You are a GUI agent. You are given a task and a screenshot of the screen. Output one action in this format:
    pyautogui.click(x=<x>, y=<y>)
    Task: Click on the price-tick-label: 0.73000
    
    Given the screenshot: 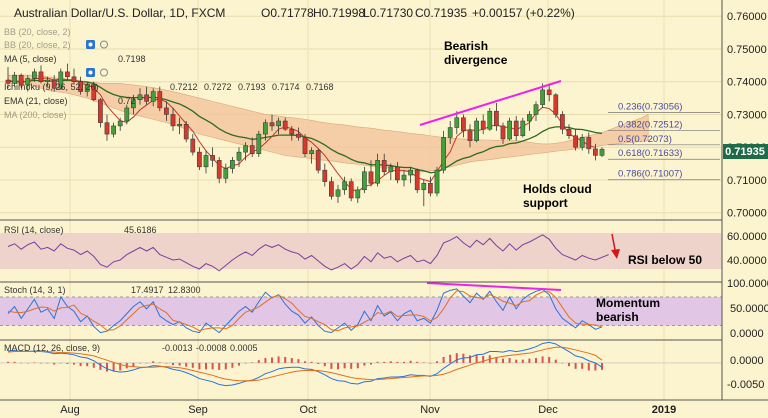 What is the action you would take?
    pyautogui.click(x=747, y=115)
    